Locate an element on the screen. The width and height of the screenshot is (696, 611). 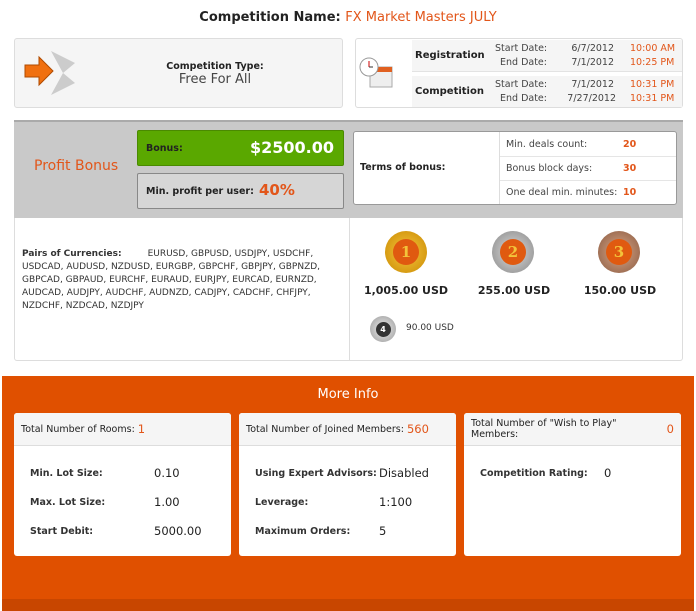
start-date: 7/1/2012 is located at coordinates (592, 84).